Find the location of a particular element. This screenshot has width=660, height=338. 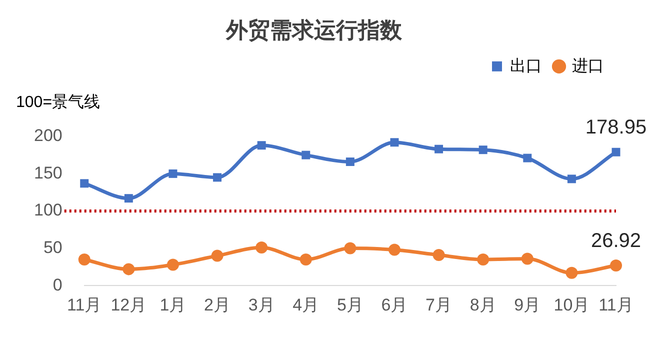

y-tick-label: 150 is located at coordinates (48, 172).